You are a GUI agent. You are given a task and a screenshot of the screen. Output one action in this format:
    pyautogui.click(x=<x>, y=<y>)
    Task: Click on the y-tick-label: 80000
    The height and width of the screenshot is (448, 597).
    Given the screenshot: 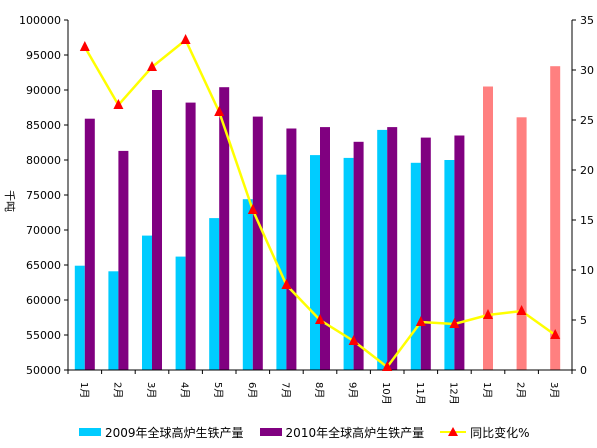 What is the action you would take?
    pyautogui.click(x=43, y=160)
    